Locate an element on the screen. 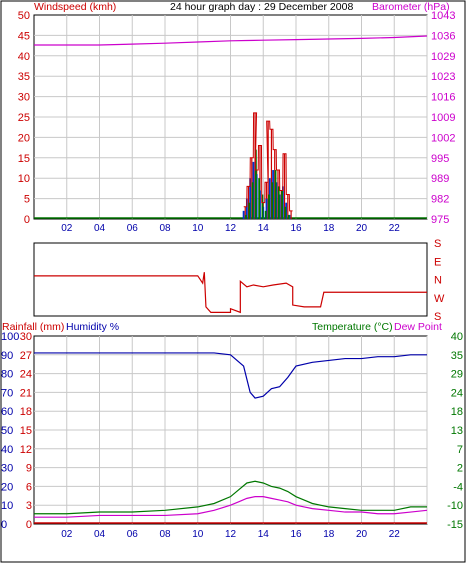  rainfall-tick-label: 90 is located at coordinates (7, 356).